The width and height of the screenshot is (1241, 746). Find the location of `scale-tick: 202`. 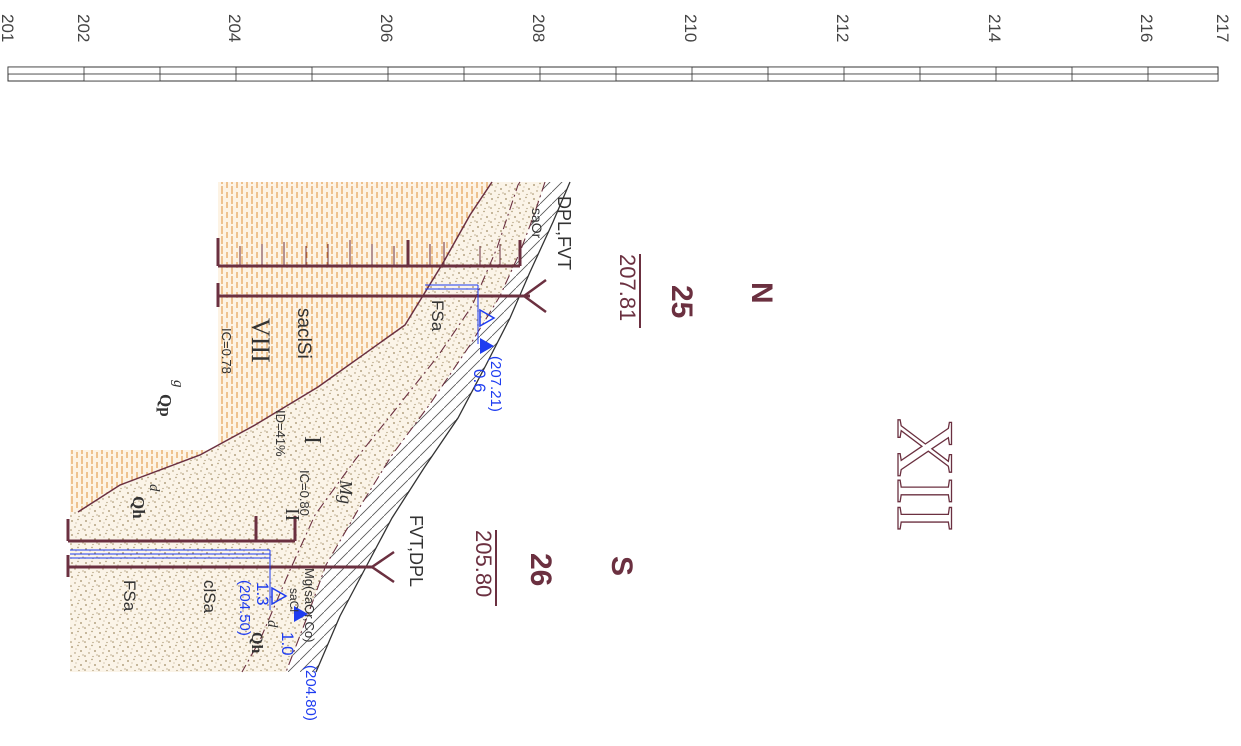

scale-tick: 202 is located at coordinates (83, 28).